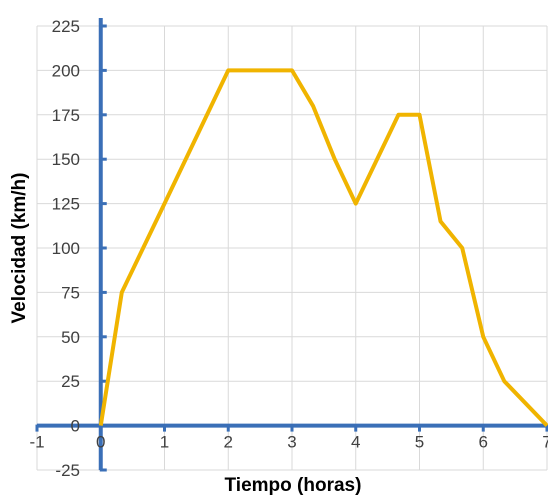 Image resolution: width=548 pixels, height=497 pixels. What do you see at coordinates (75, 426) in the screenshot?
I see `y-tick-label: 0` at bounding box center [75, 426].